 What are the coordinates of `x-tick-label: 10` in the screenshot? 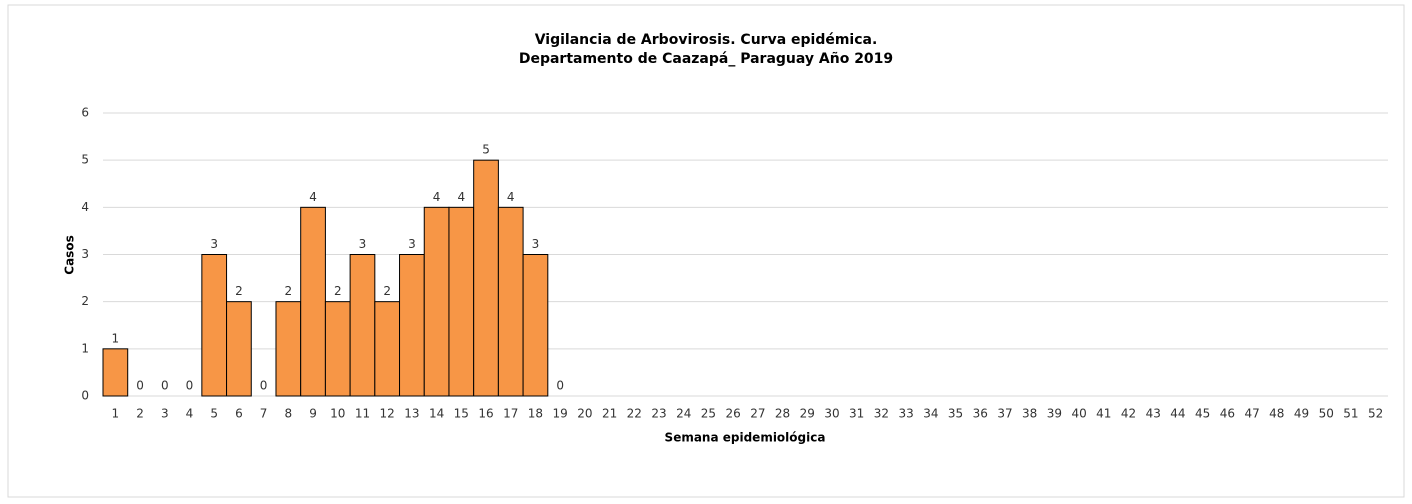 It's located at (337, 414).